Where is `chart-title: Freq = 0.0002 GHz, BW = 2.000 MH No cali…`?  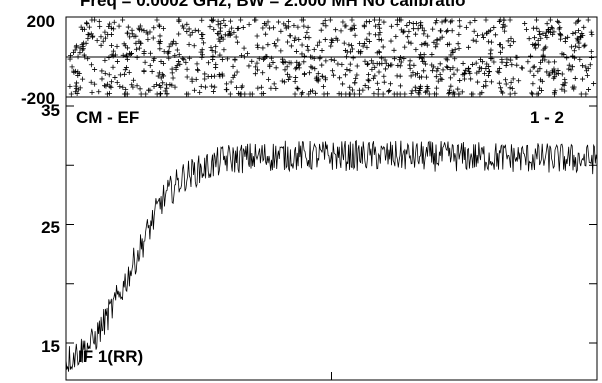
chart-title: Freq = 0.0002 GHz, BW = 2.000 MH No cali… is located at coordinates (272, 5).